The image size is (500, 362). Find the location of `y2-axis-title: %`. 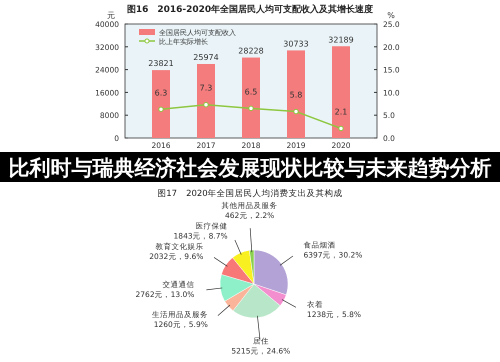

y2-axis-title: % is located at coordinates (391, 15).